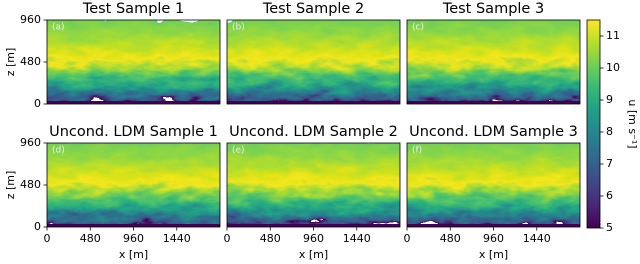 The image size is (640, 264). I want to click on panel-label: (d), so click(58, 151).